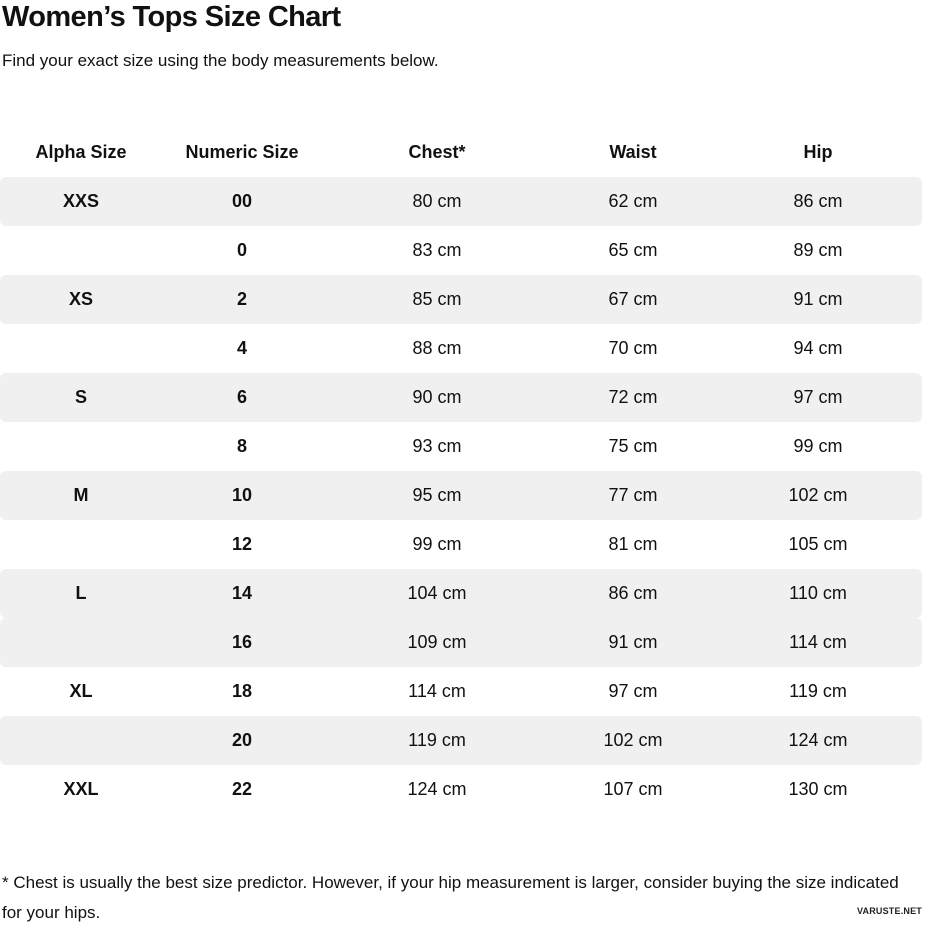  I want to click on column-header: Hip, so click(818, 152).